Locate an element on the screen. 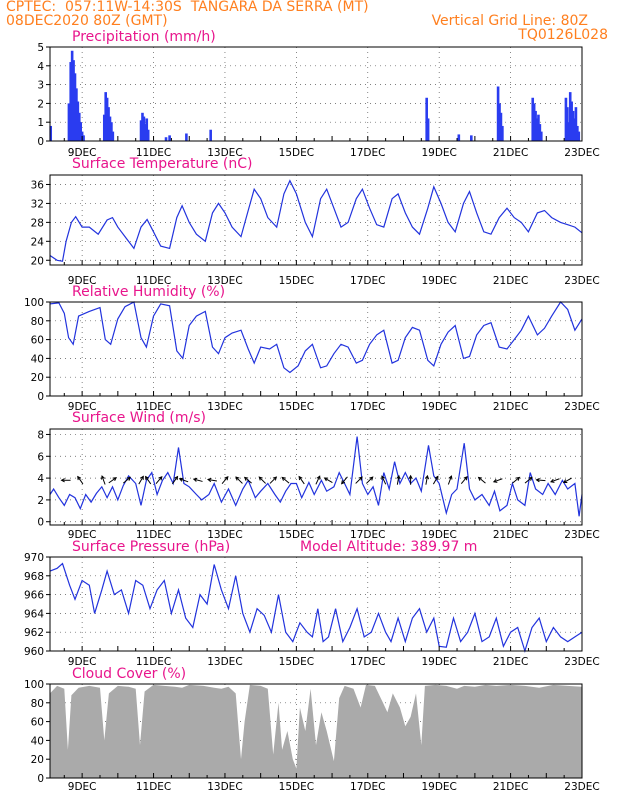 The width and height of the screenshot is (618, 800). y-tick-label: 40 is located at coordinates (37, 359).